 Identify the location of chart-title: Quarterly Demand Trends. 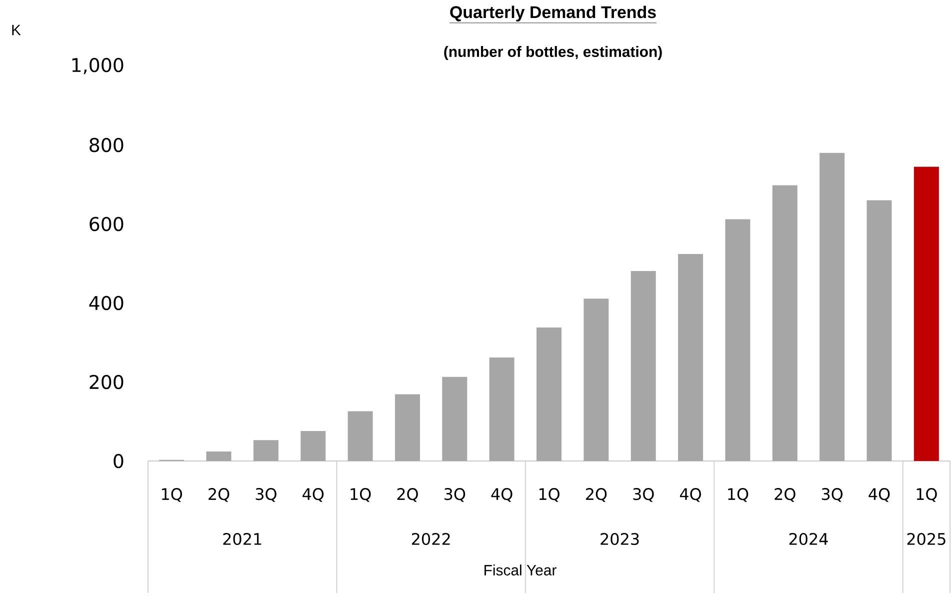
(553, 14).